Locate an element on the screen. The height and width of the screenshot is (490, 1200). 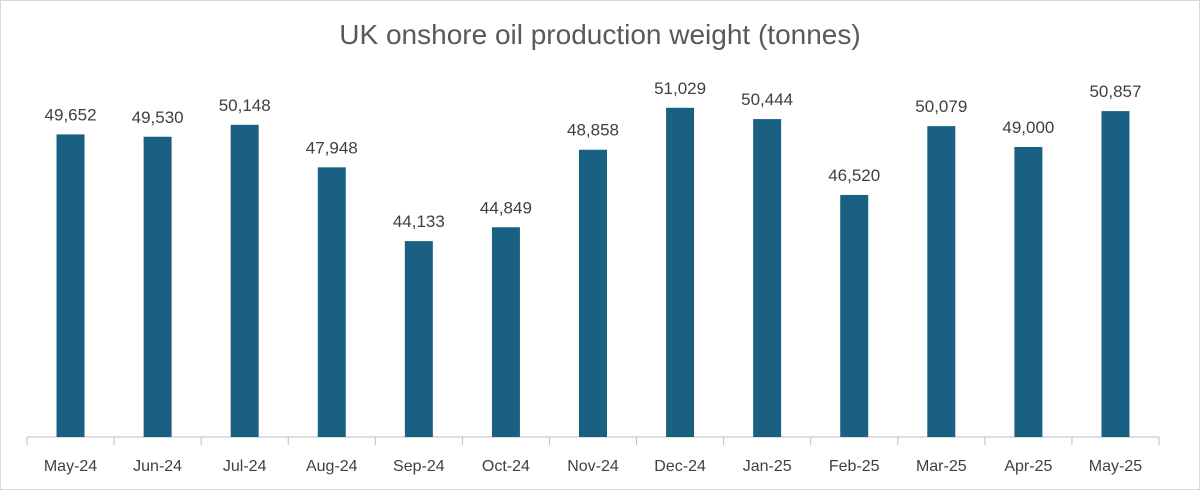
x-tick-label: Oct-24 is located at coordinates (506, 466).